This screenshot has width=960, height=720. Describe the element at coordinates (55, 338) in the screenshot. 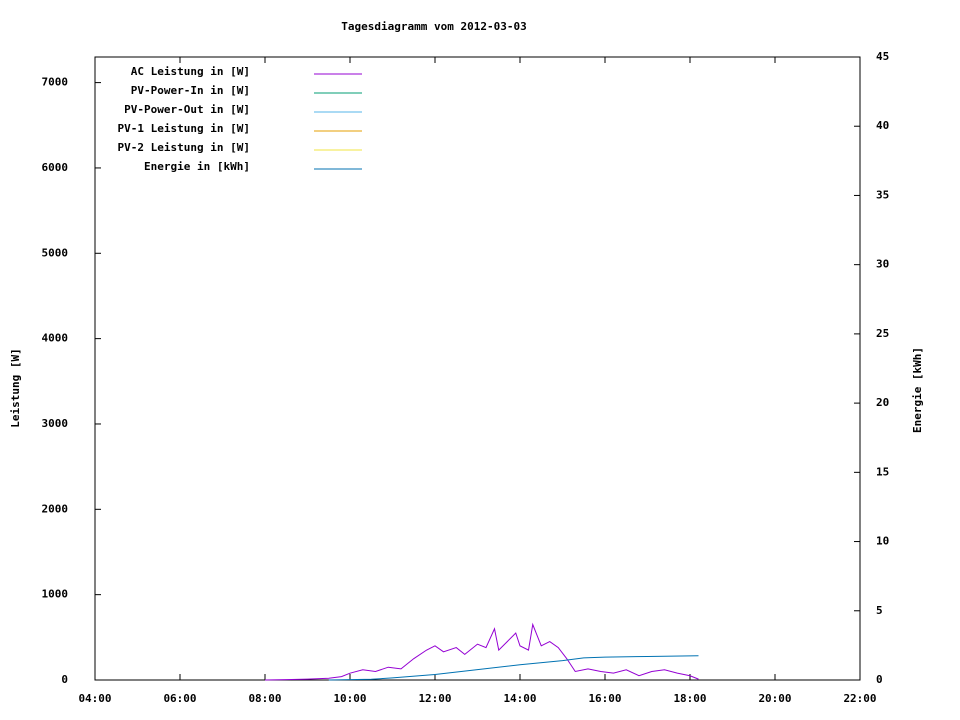

I see `y-tick-label: 4000` at that location.